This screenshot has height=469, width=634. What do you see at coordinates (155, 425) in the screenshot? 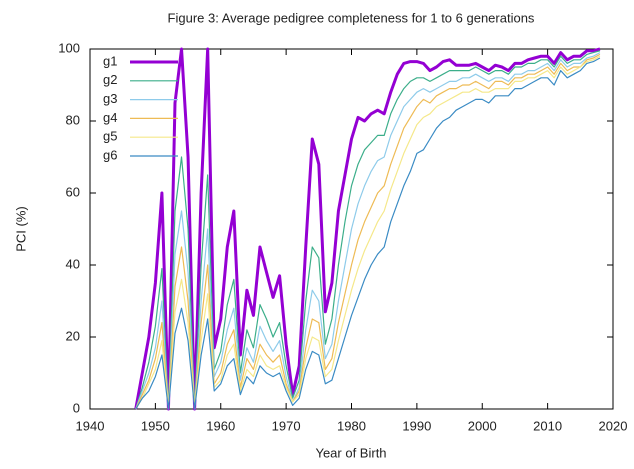
I see `x-tick-label: 1950` at bounding box center [155, 425].